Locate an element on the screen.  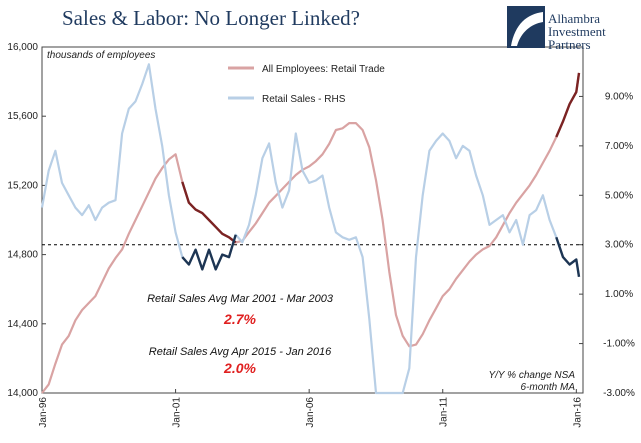
logo-line-2: Investment is located at coordinates (577, 31).